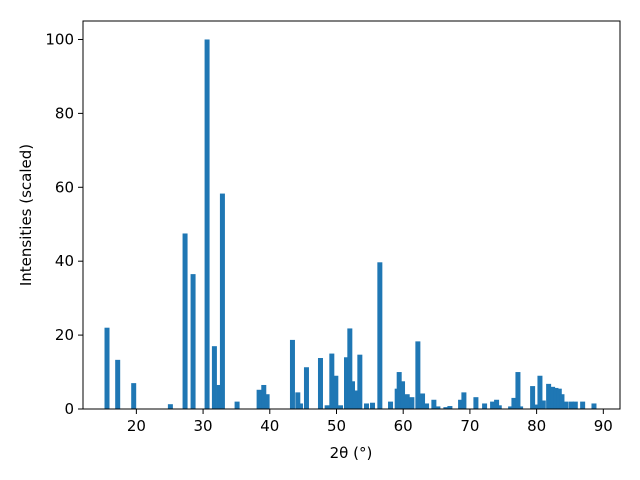  I want to click on y-tick-label: 20, so click(64, 335).